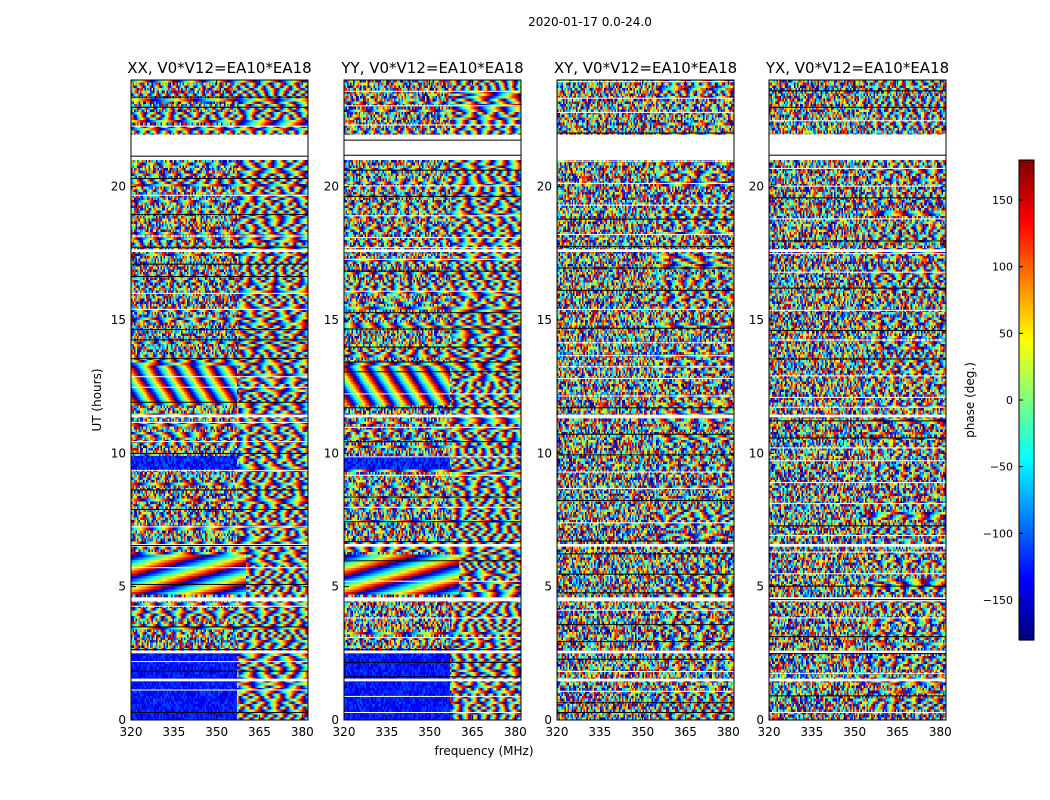 This screenshot has height=800, width=1050. What do you see at coordinates (857, 400) in the screenshot?
I see `panel-frame` at bounding box center [857, 400].